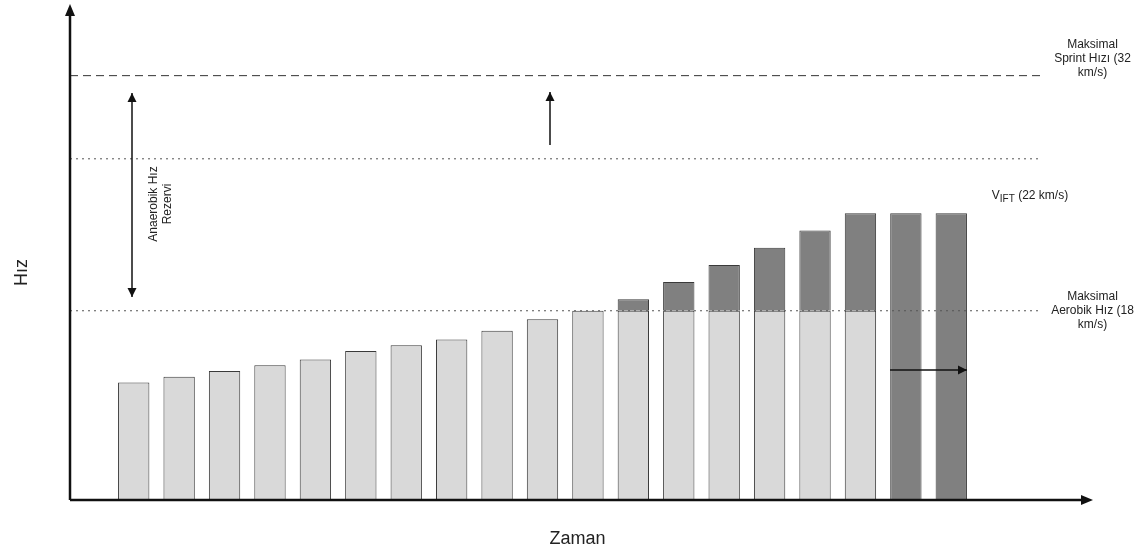  What do you see at coordinates (1092, 57) in the screenshot?
I see `ref-line-label: Maksimal Sprint Hızı (32 km/s)` at bounding box center [1092, 57].